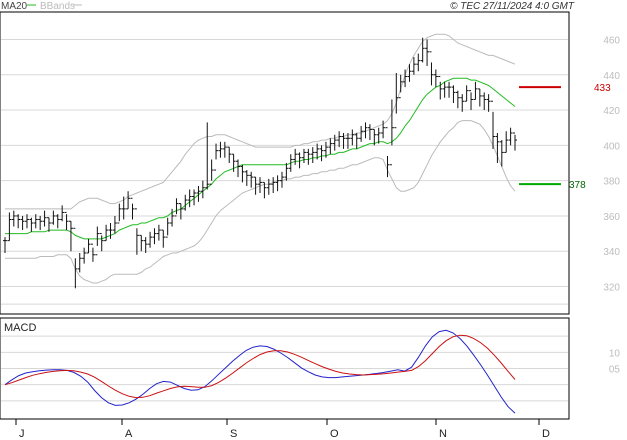 The height and width of the screenshot is (440, 627). Describe the element at coordinates (334, 434) in the screenshot. I see `x-tick-label: O` at that location.